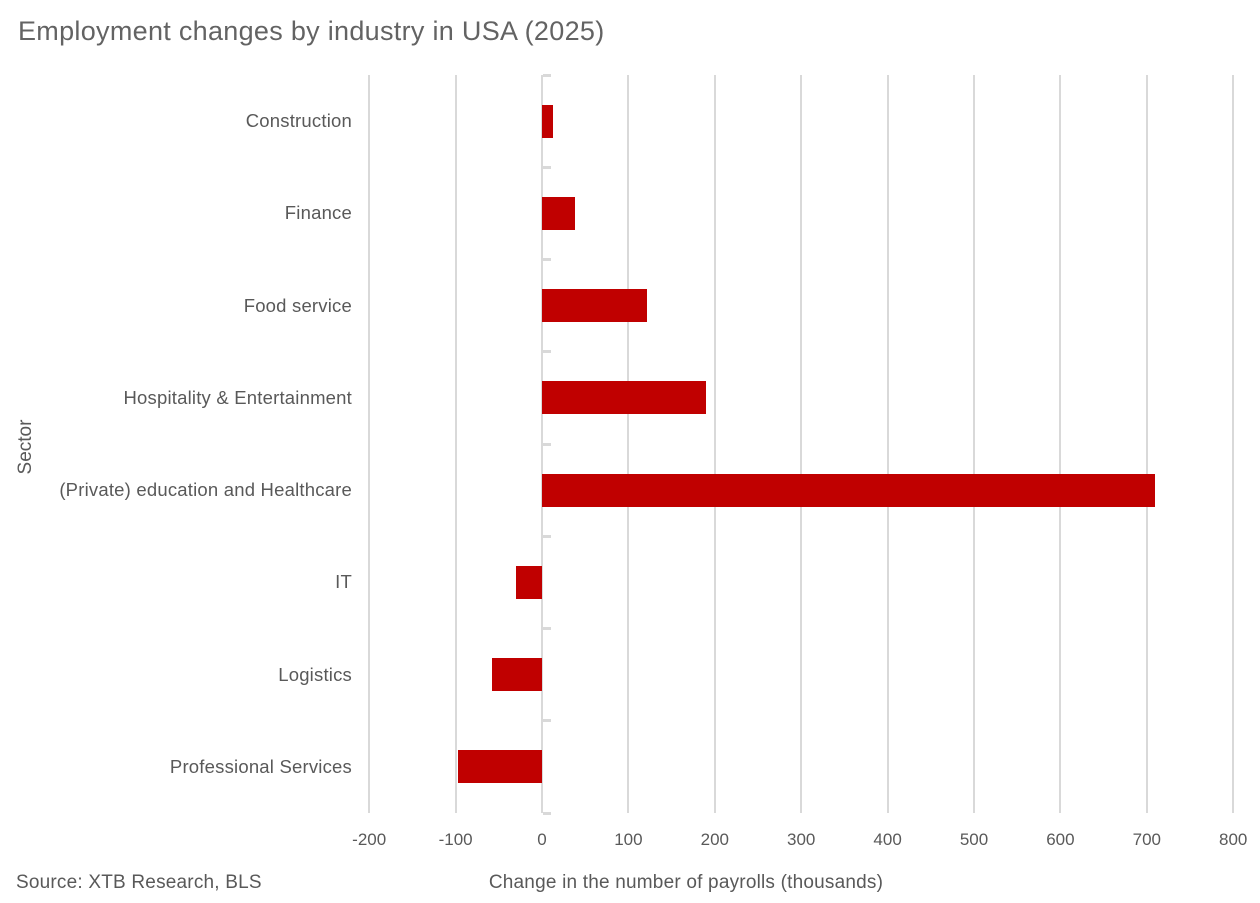 The image size is (1260, 903). I want to click on category-label: Logistics, so click(315, 674).